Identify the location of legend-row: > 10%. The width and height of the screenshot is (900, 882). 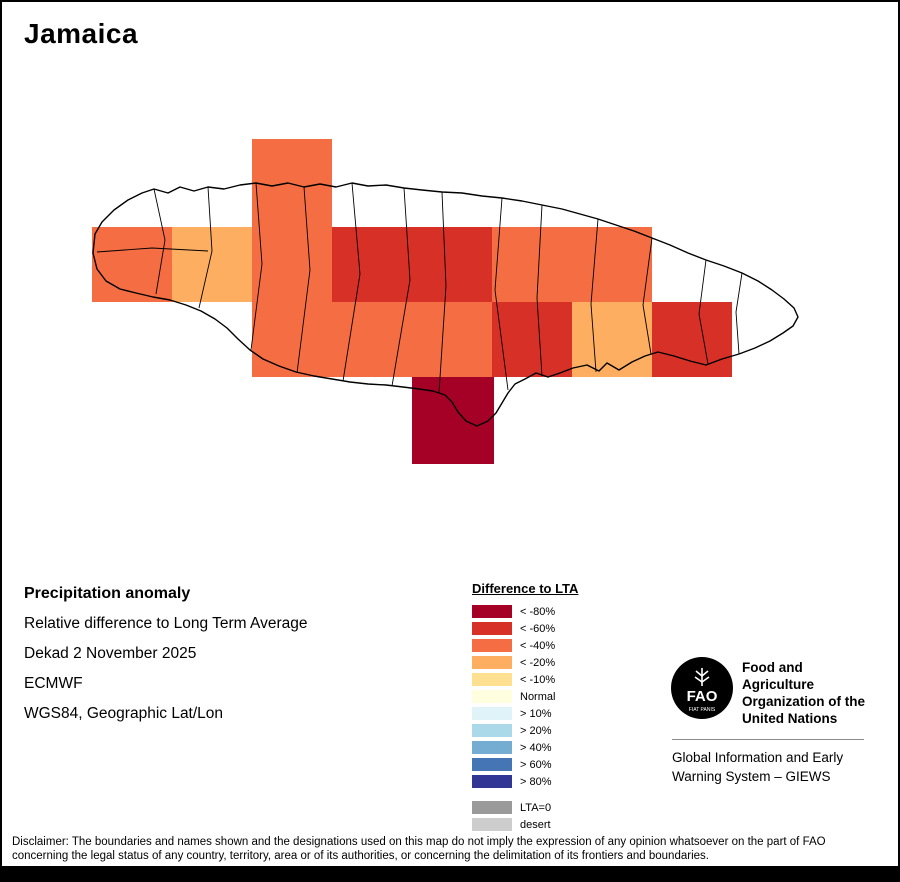
(525, 713).